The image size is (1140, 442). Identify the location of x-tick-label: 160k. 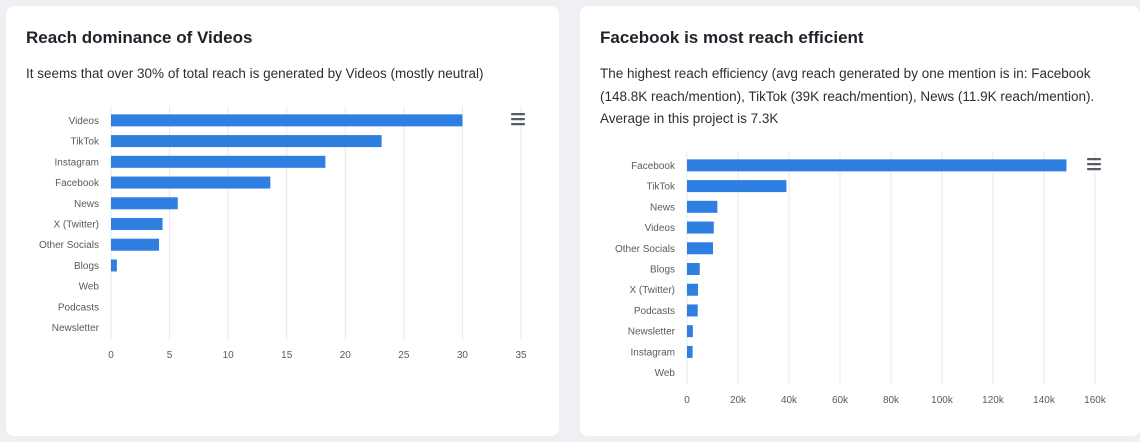
(1095, 400).